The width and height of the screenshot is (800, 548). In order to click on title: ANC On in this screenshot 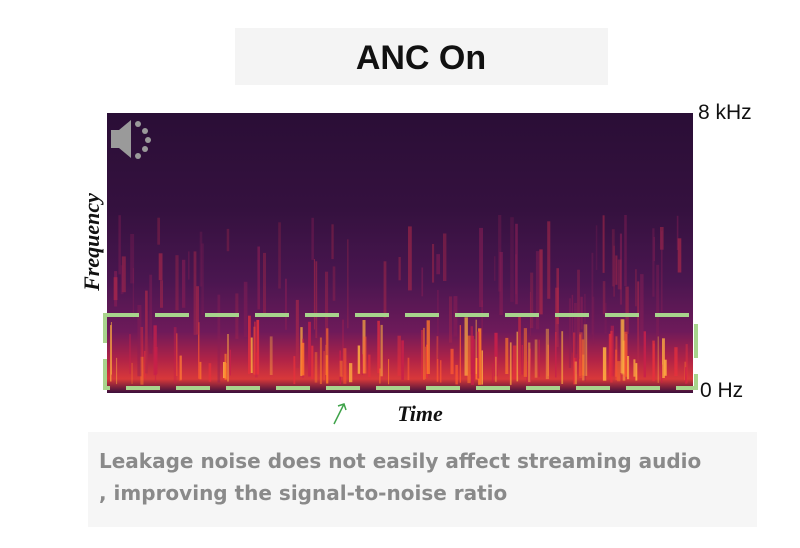, I will do `click(421, 58)`.